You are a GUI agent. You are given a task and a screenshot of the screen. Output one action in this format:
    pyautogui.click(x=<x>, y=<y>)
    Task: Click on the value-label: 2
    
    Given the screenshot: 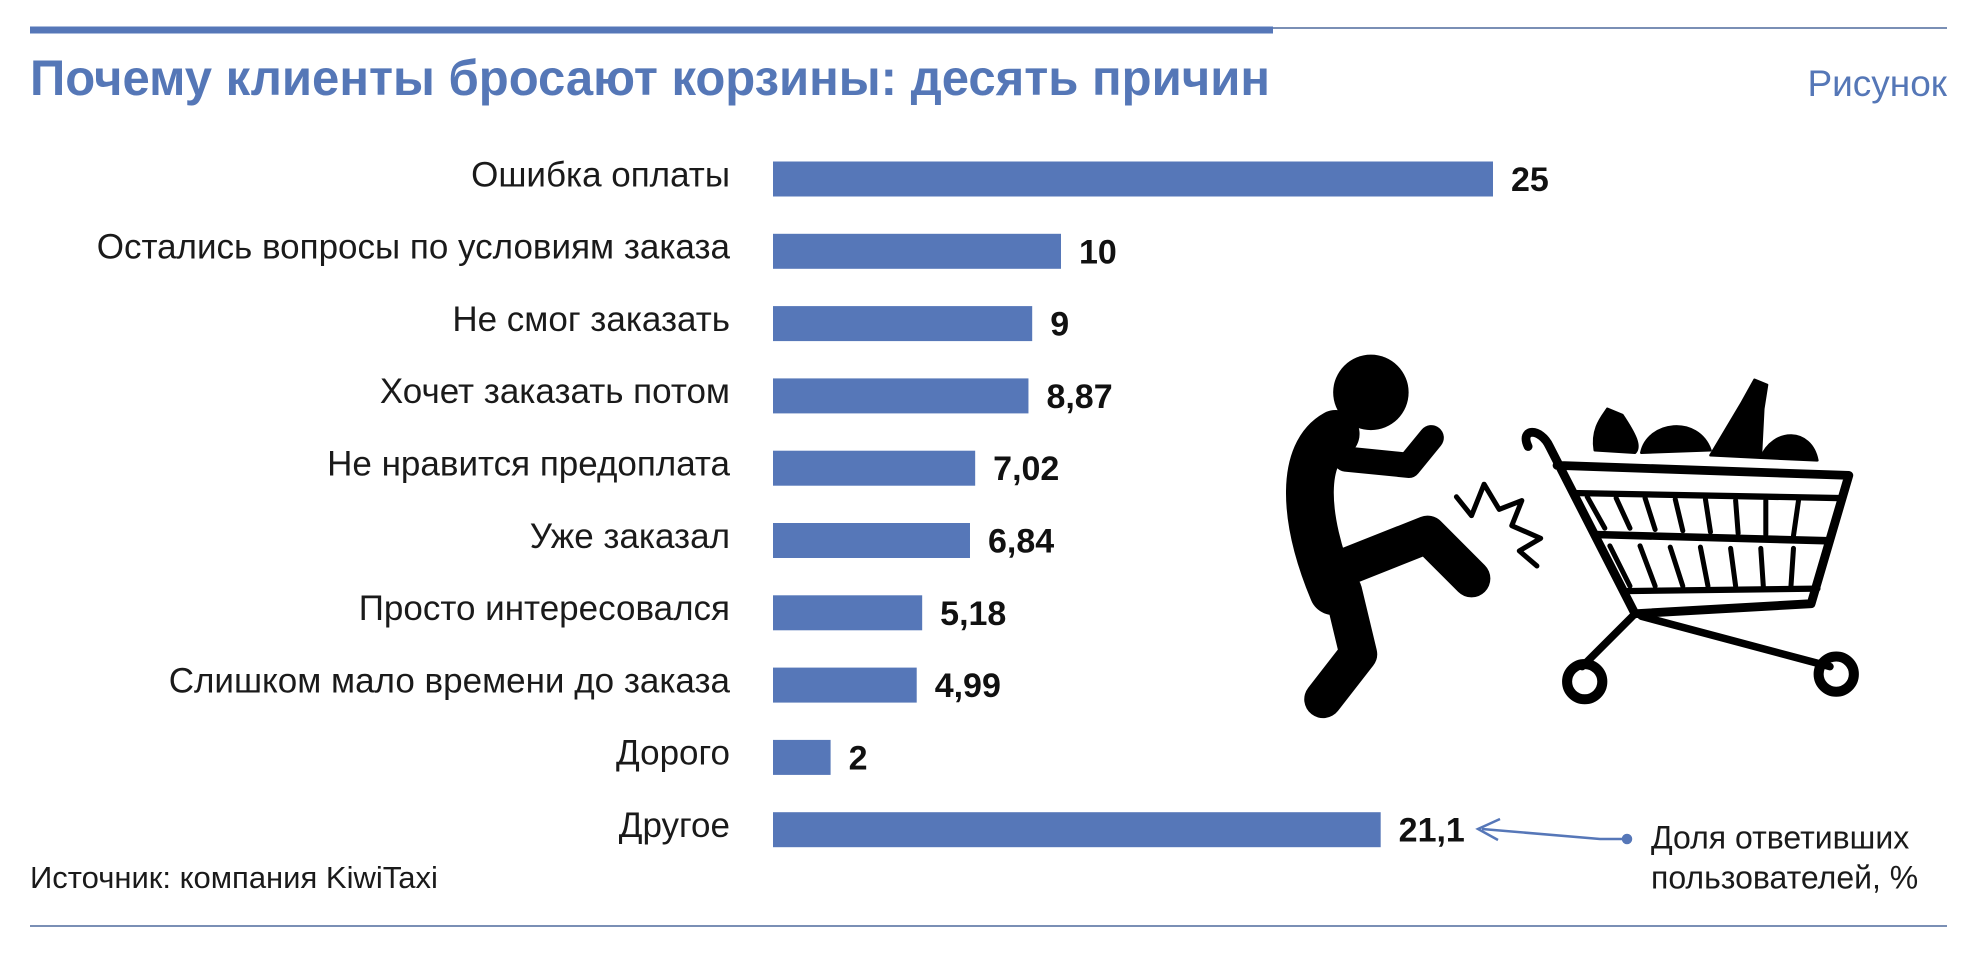 What is the action you would take?
    pyautogui.click(x=858, y=758)
    